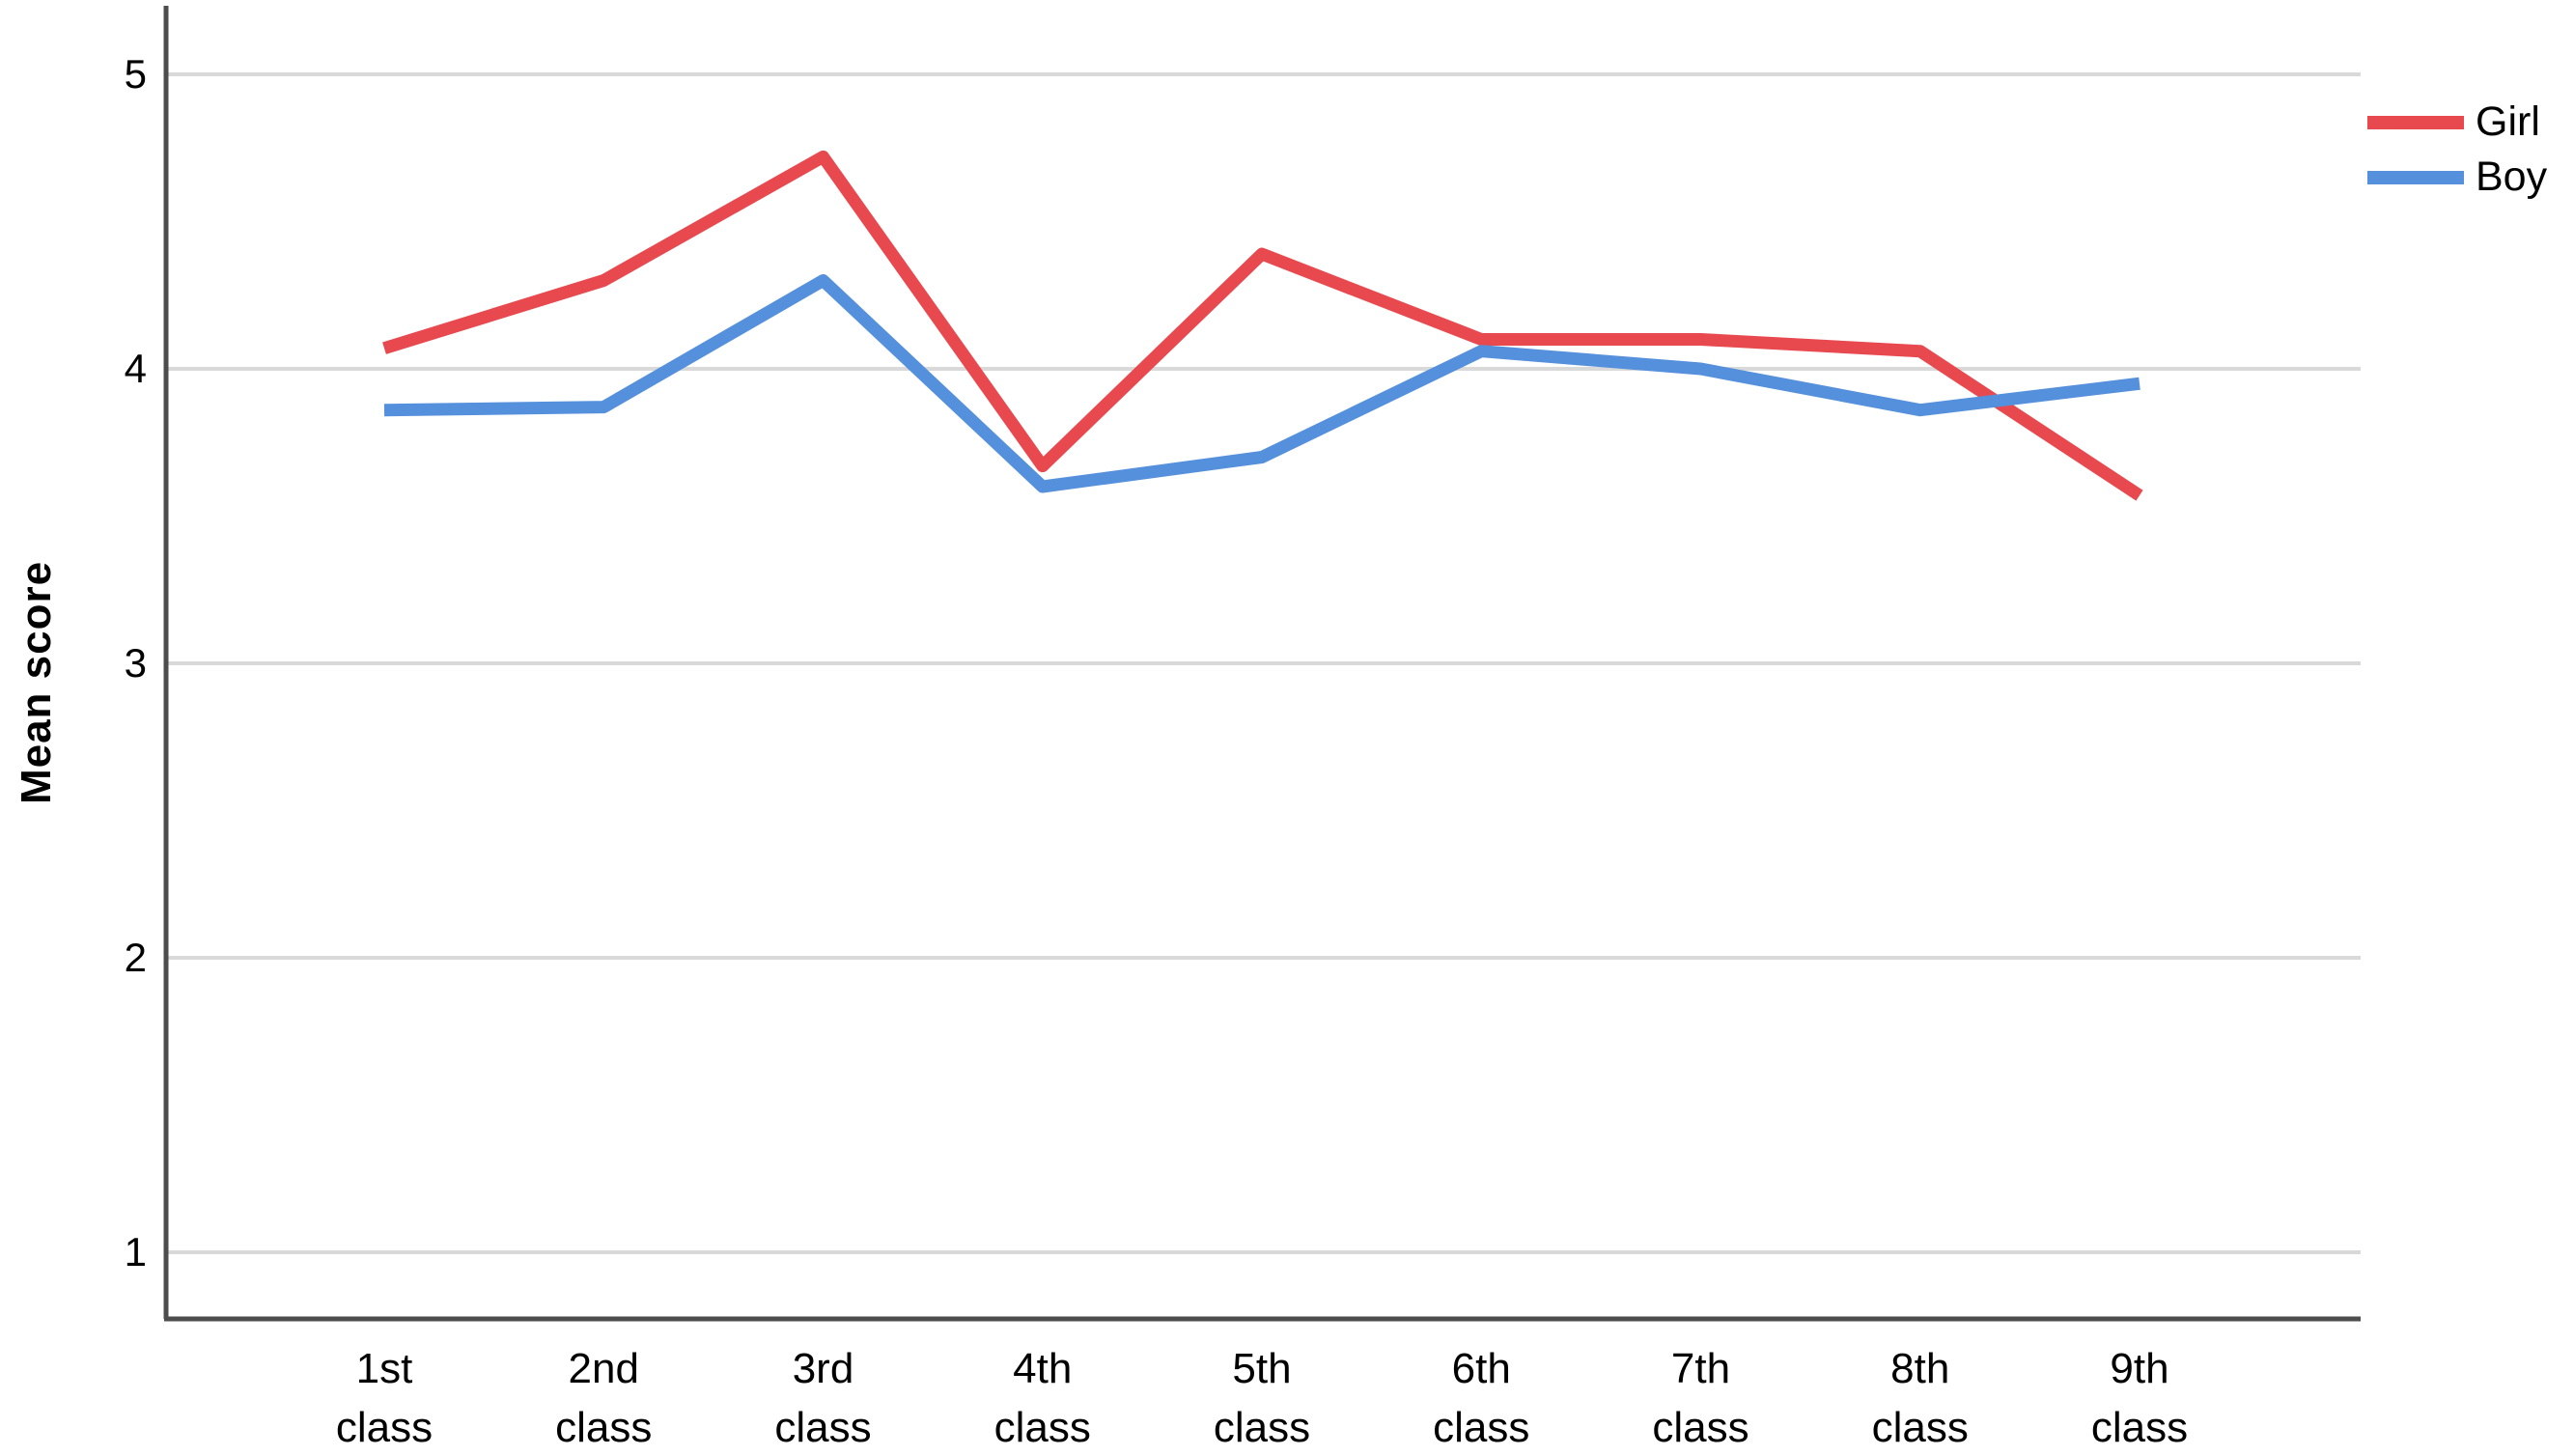 Image resolution: width=2574 pixels, height=1456 pixels. What do you see at coordinates (135, 74) in the screenshot?
I see `y-tick-label: 5` at bounding box center [135, 74].